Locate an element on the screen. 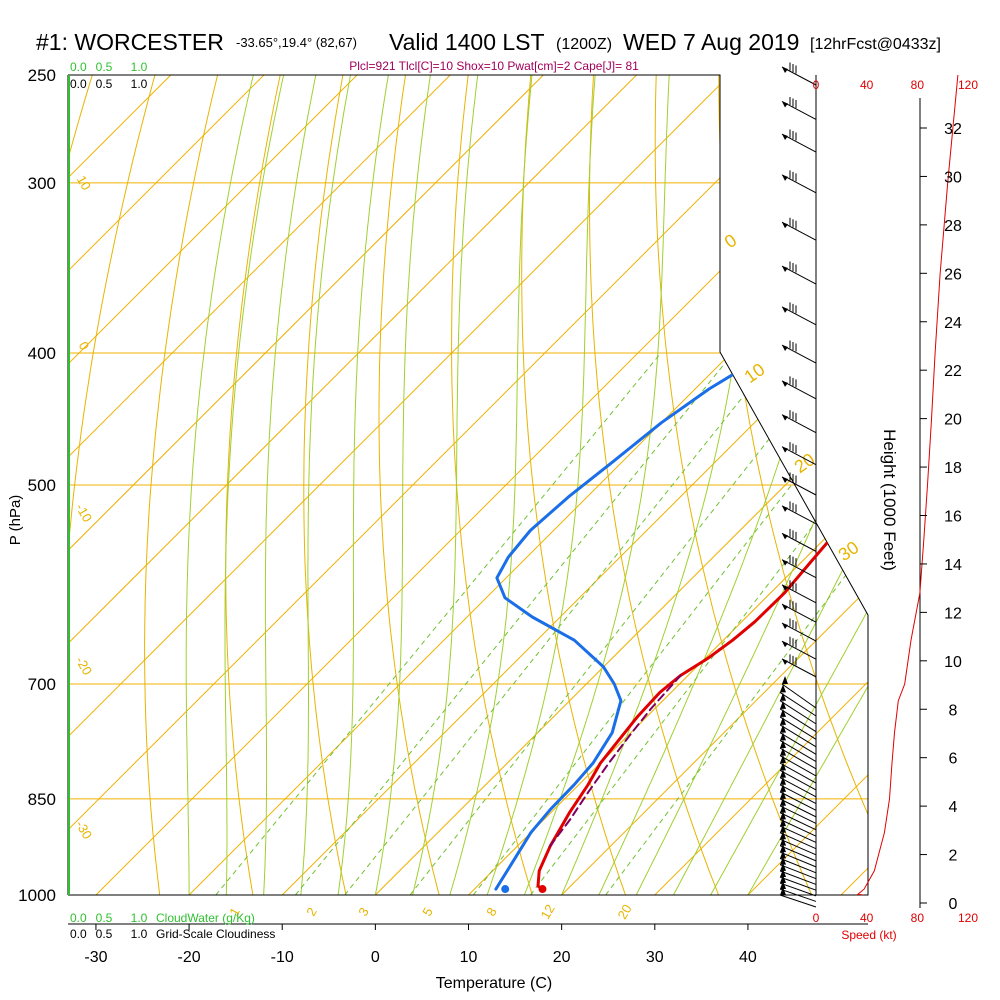 The image size is (1000, 1000). cloud-scale-top-green: 0.0 is located at coordinates (78, 67).